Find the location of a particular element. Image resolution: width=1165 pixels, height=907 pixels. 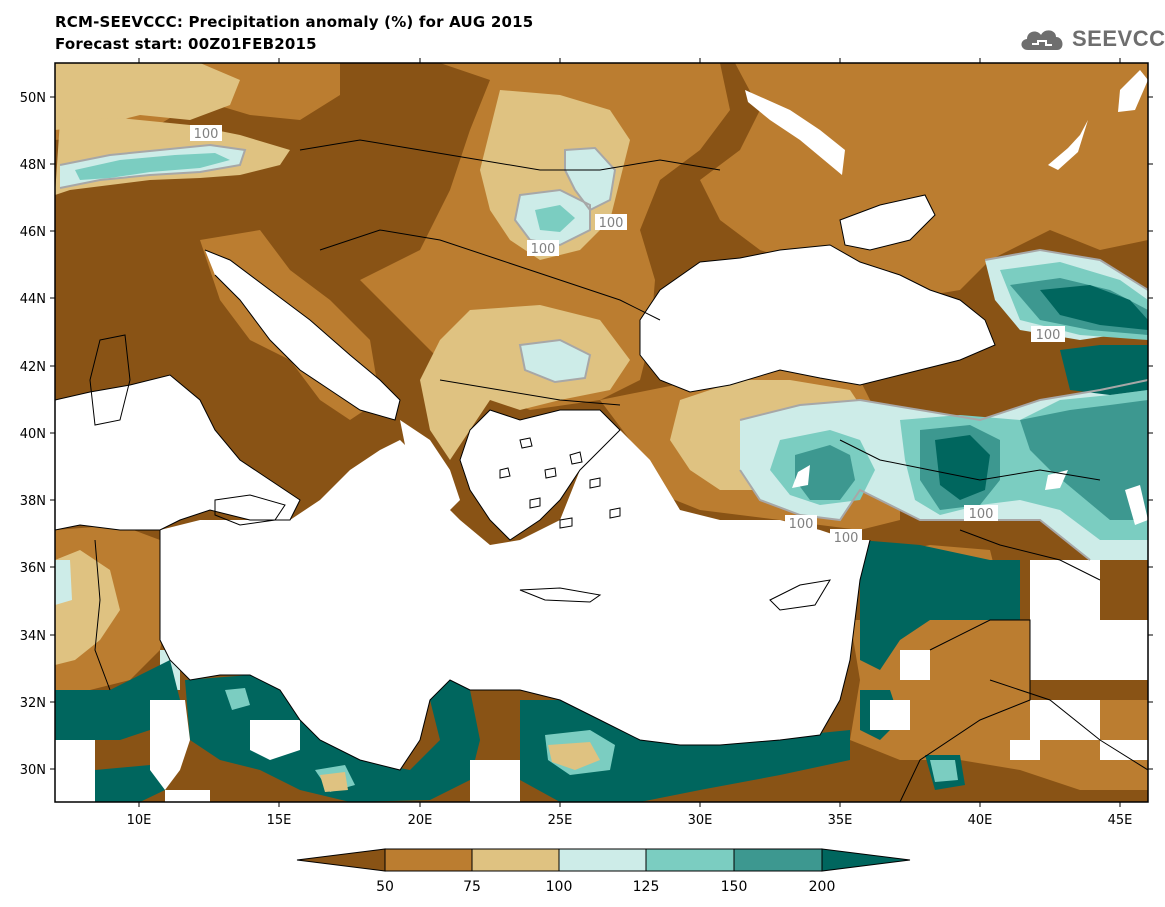

lat-label-46n: 46N is located at coordinates (33, 232).